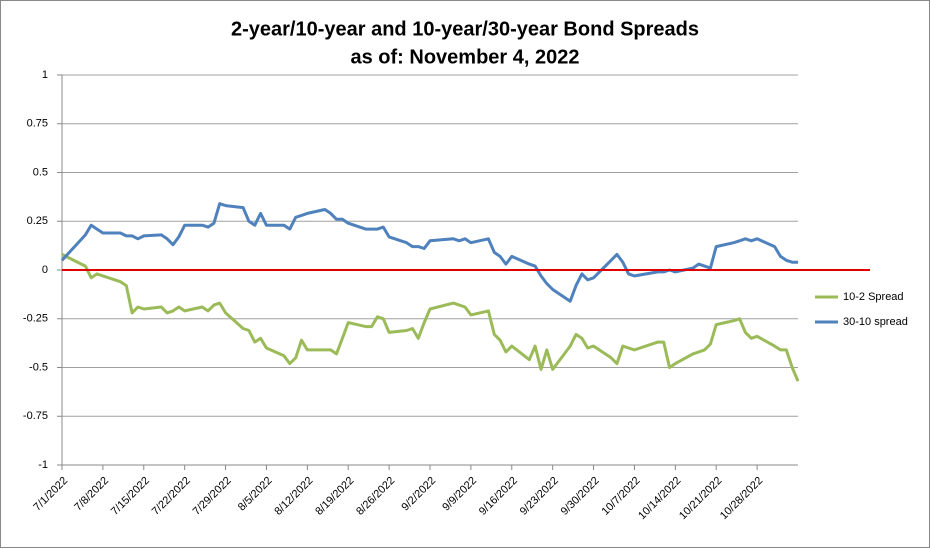 Image resolution: width=931 pixels, height=549 pixels. I want to click on y-tick-label: 0.5, so click(40, 172).